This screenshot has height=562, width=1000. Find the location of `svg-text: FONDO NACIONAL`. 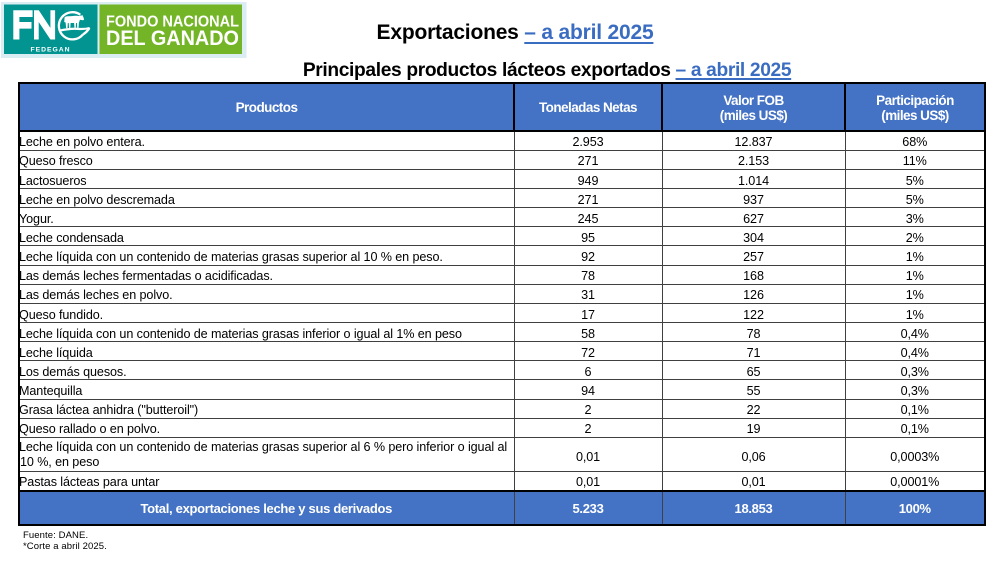

svg-text: FONDO NACIONAL is located at coordinates (172, 21).